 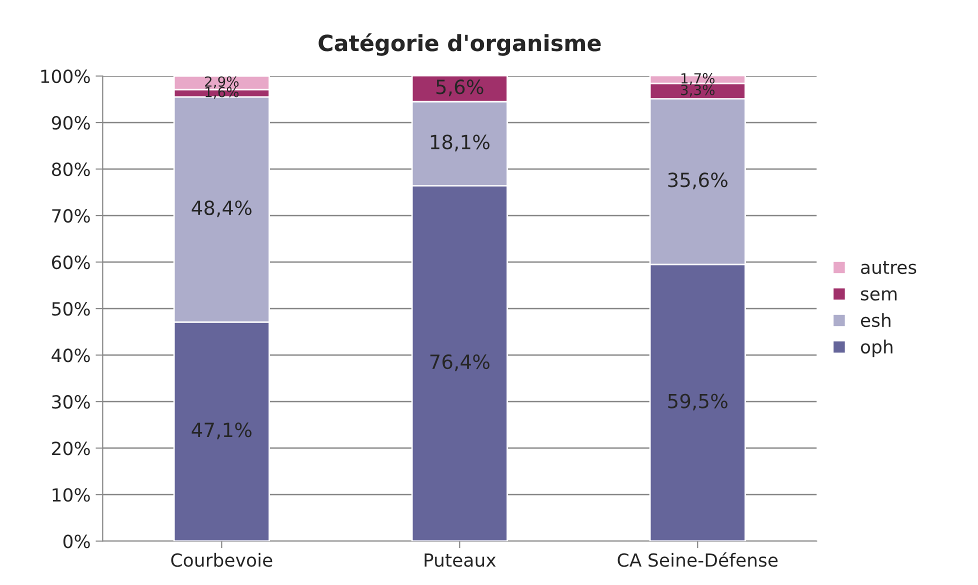 I want to click on data-label: 5,6%, so click(x=460, y=88).